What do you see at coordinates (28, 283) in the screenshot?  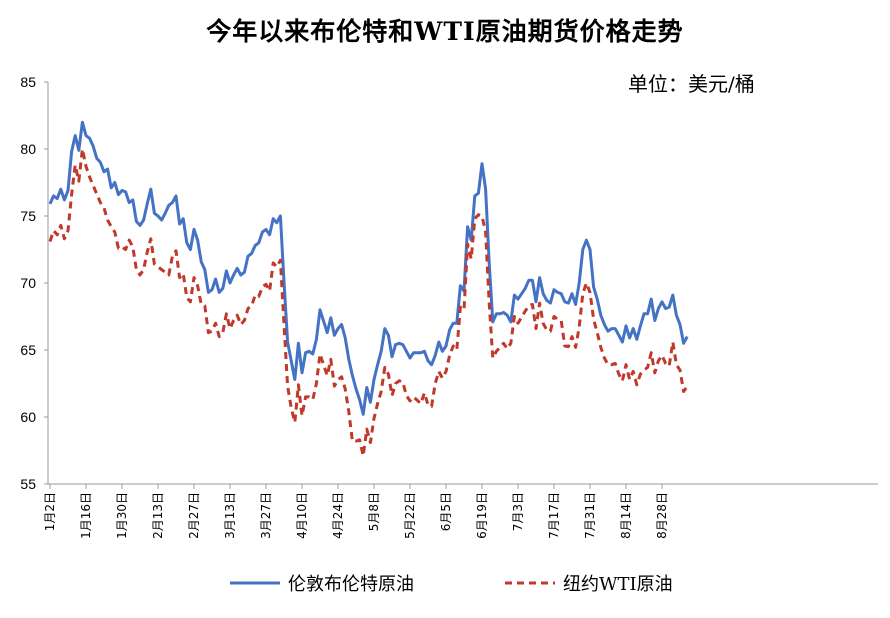 I see `y-tick-label: 70` at bounding box center [28, 283].